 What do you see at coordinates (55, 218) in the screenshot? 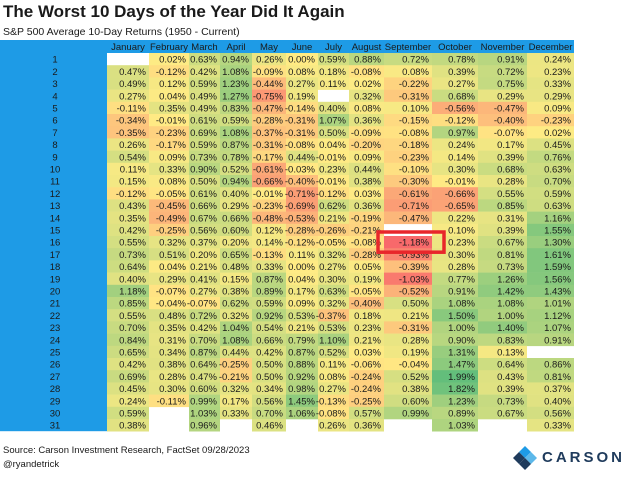
I see `row-label: 14` at bounding box center [55, 218].